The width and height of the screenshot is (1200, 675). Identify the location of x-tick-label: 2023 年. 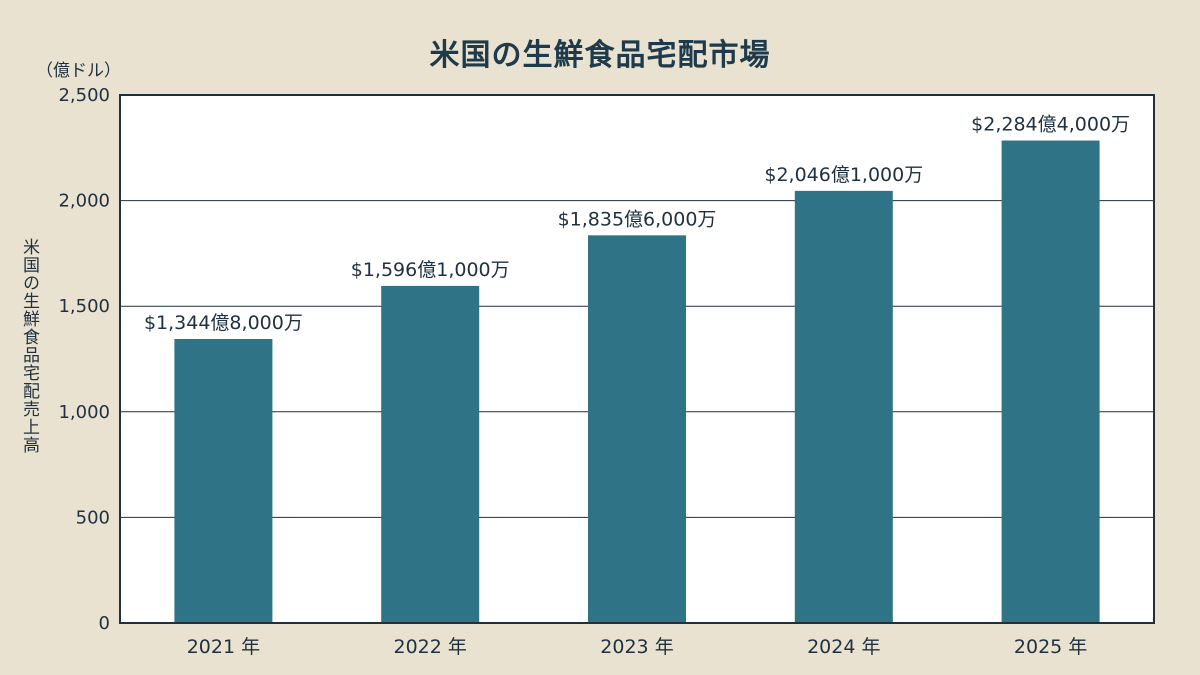
(636, 647).